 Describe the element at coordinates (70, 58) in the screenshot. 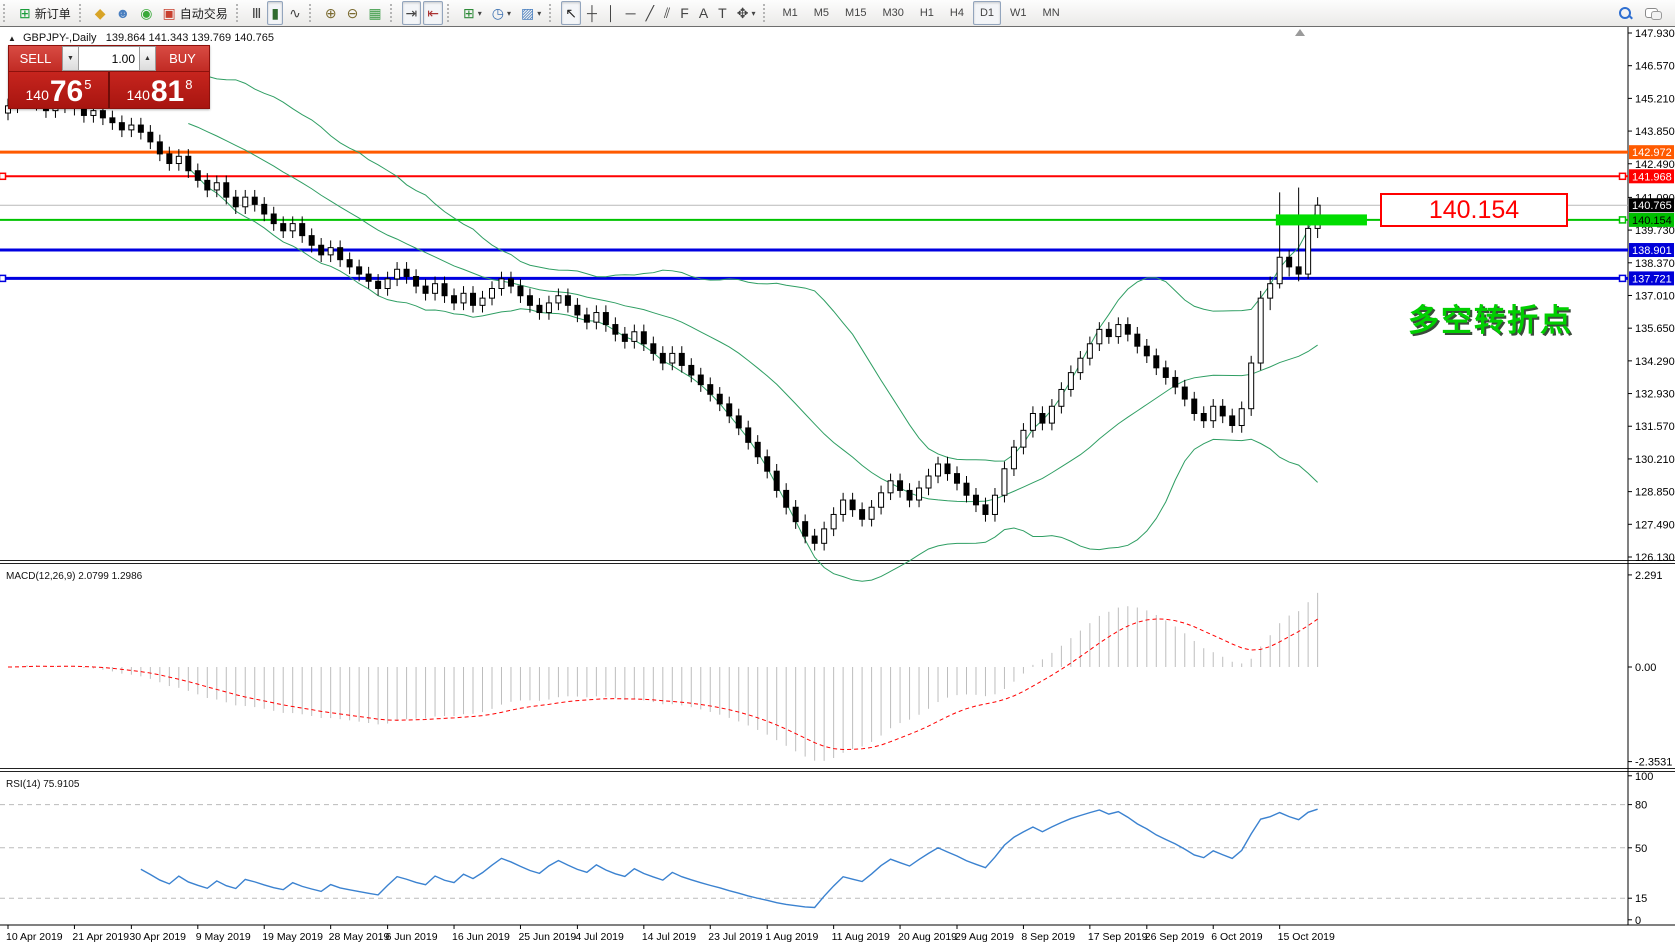

I see `volume-down-button: ▼` at that location.